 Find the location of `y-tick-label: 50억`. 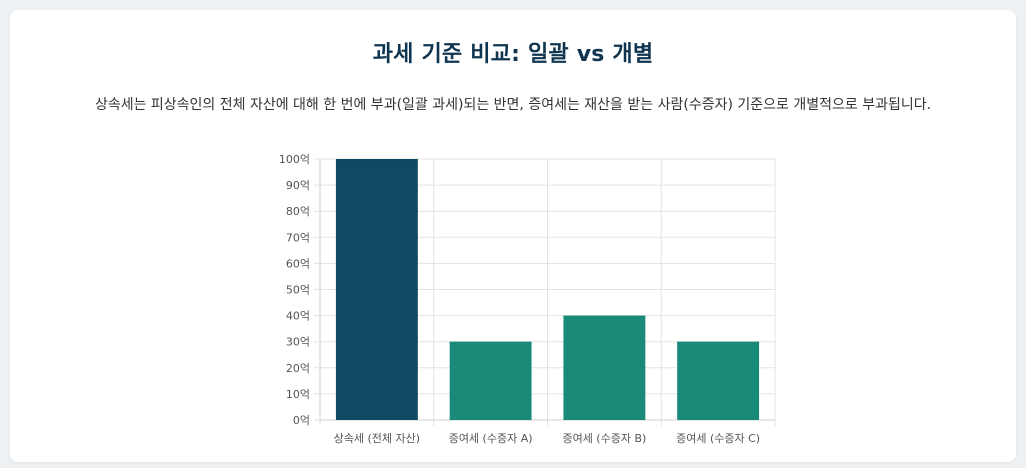

y-tick-label: 50억 is located at coordinates (298, 290).